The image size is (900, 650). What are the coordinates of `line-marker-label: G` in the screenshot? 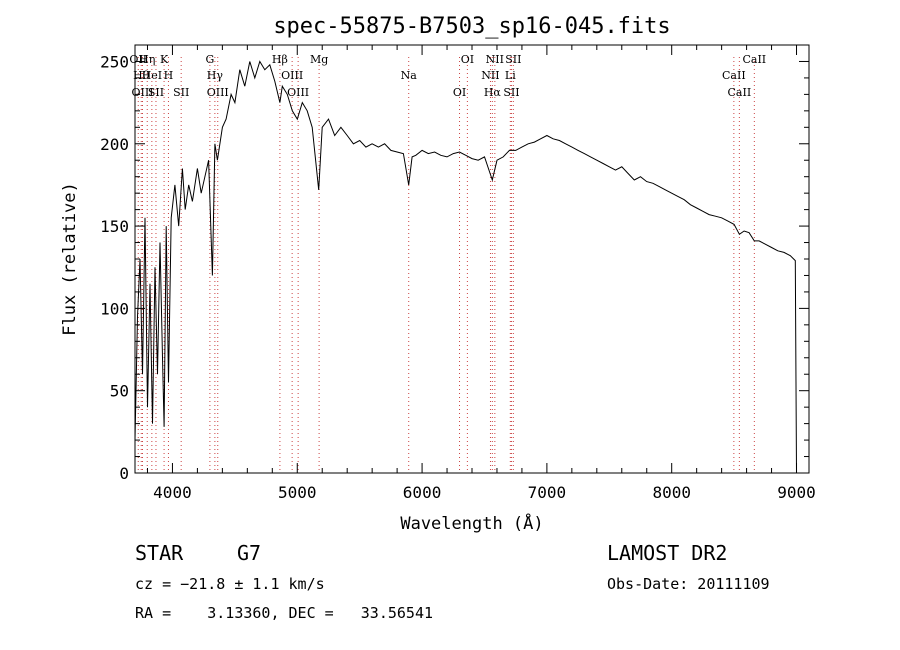 It's located at (209, 59).